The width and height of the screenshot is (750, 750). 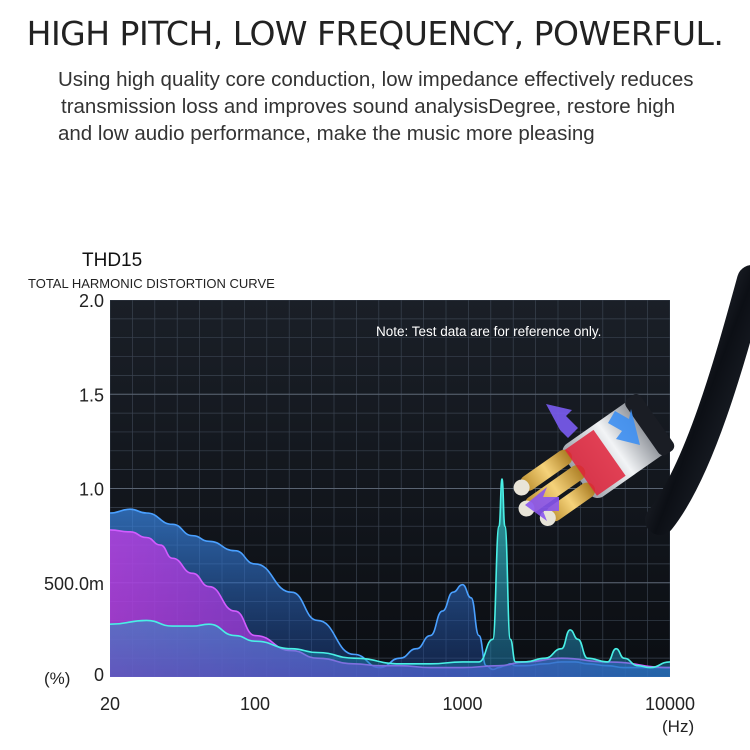 I want to click on chart-note: Note: Test data are for reference only., so click(x=488, y=331).